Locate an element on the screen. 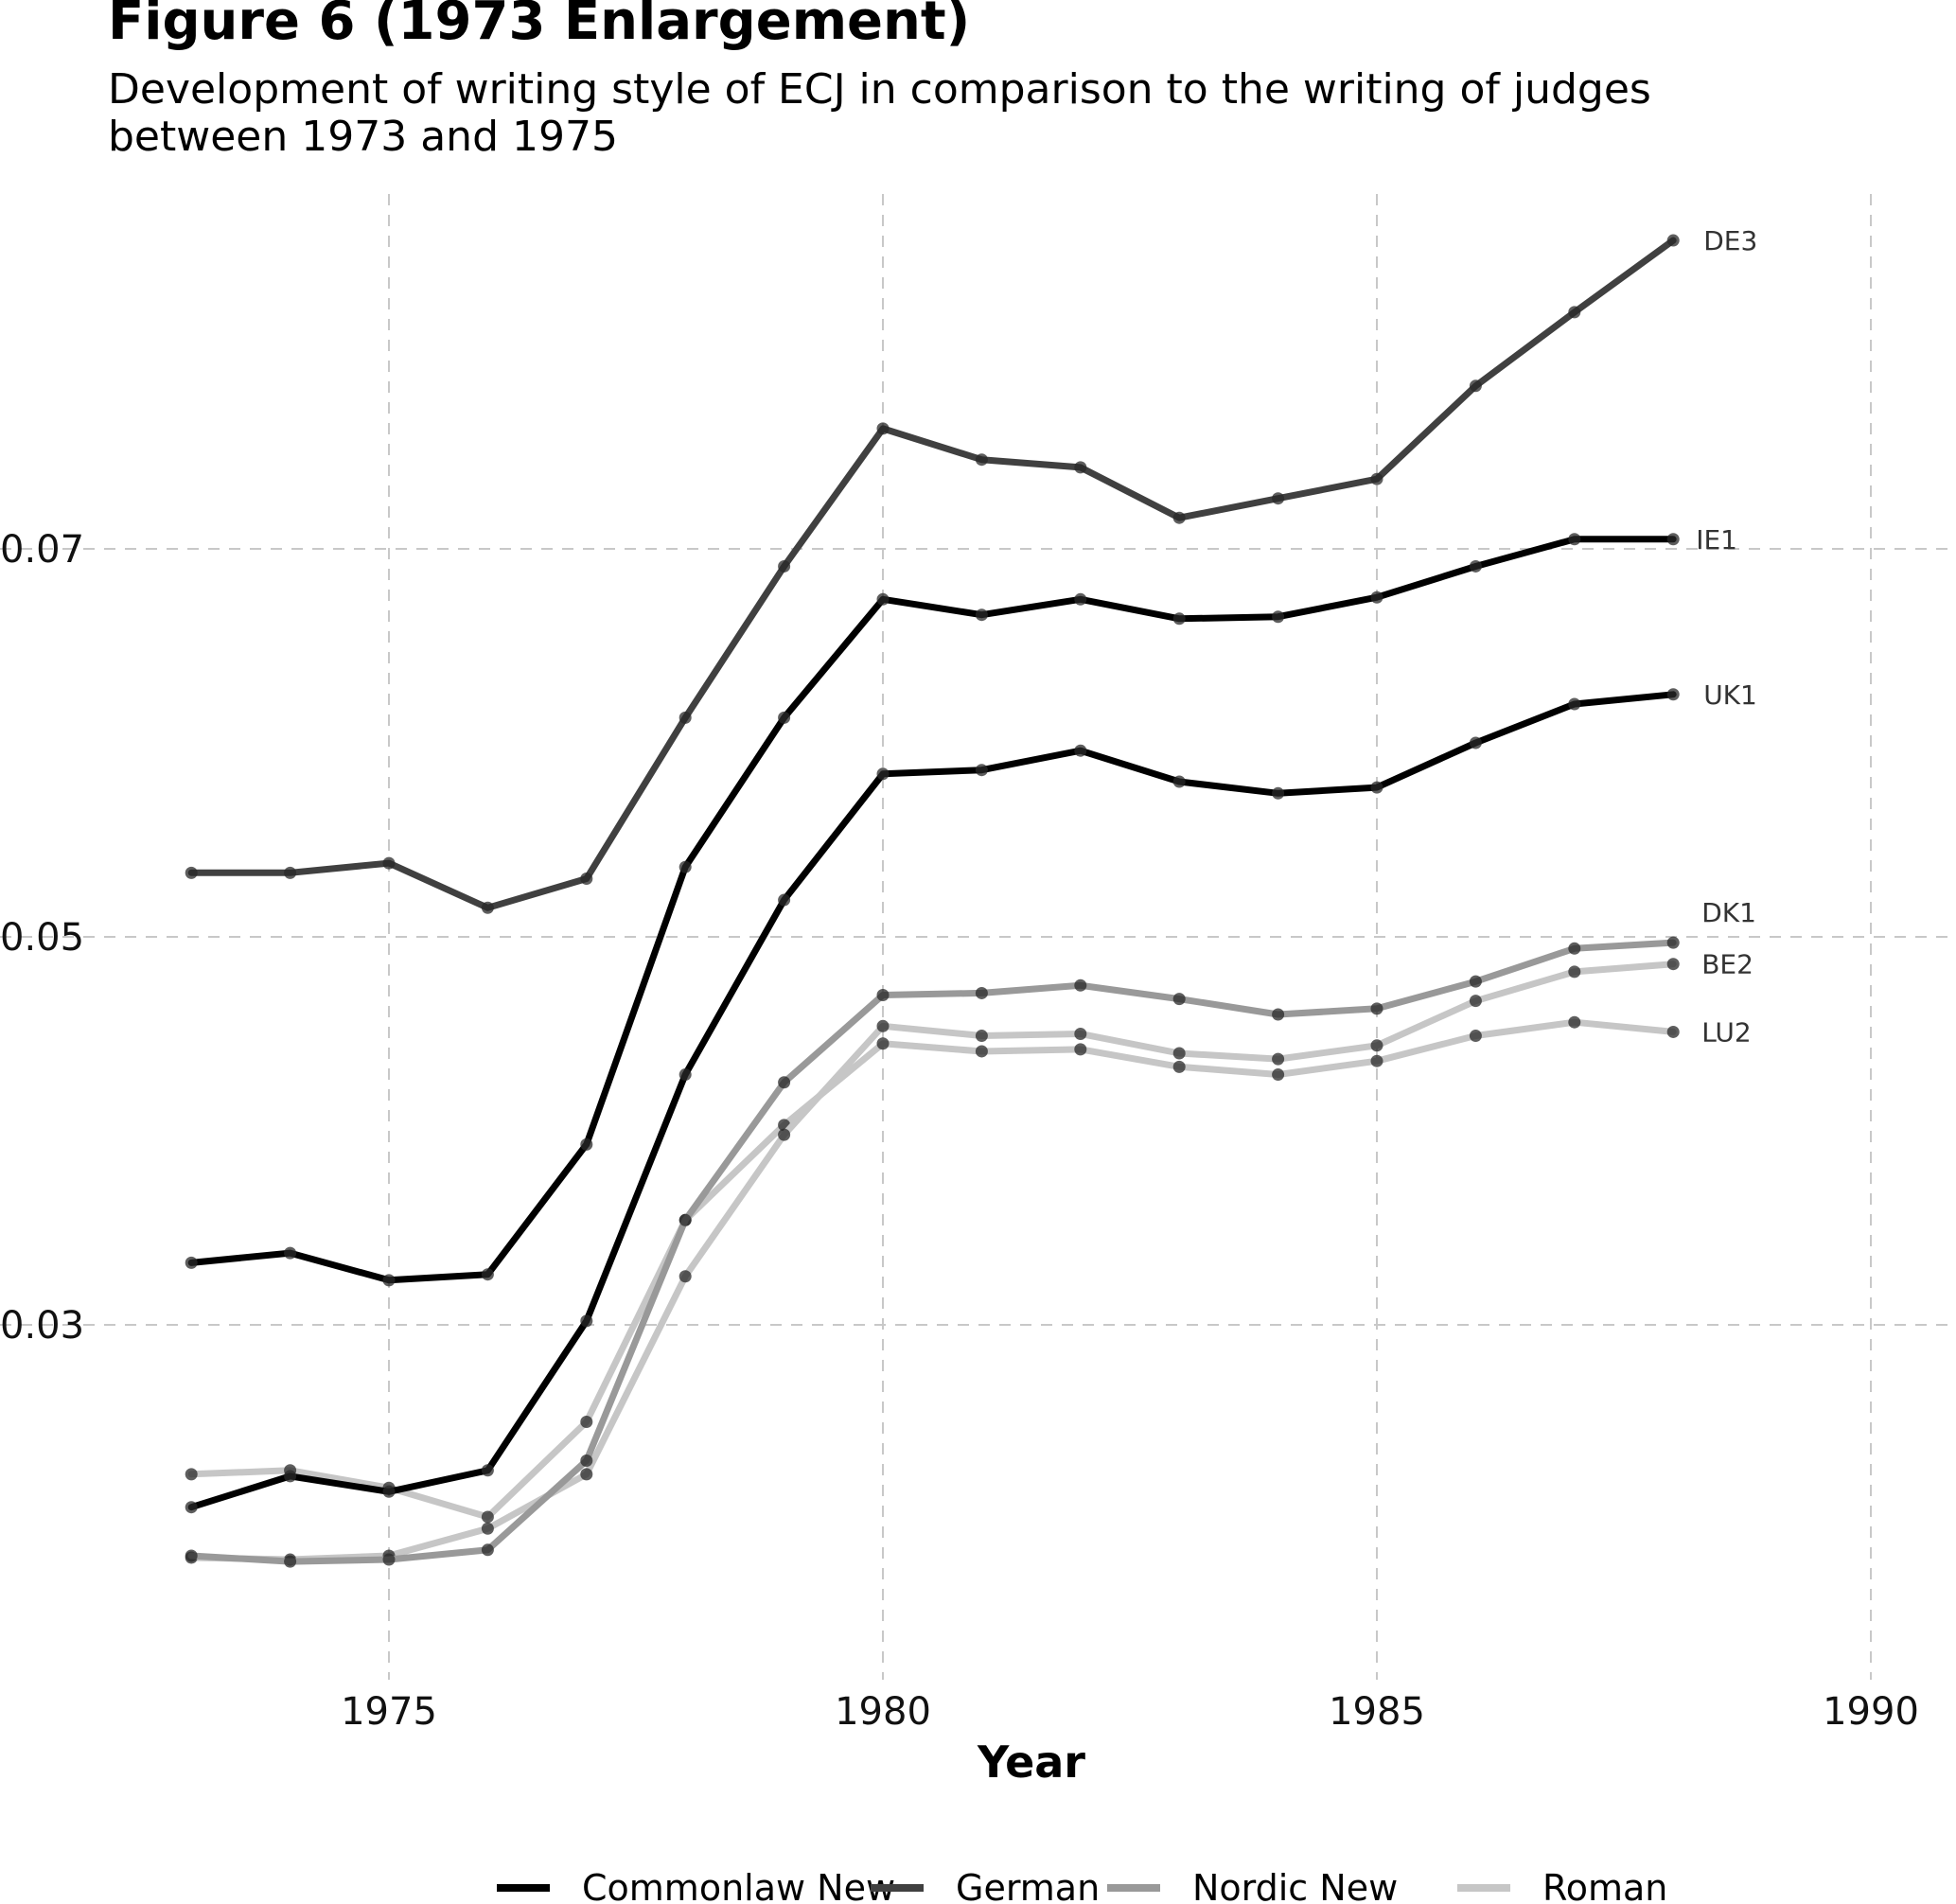 The width and height of the screenshot is (1956, 1904). legend-item: Nordic New is located at coordinates (1252, 1885).